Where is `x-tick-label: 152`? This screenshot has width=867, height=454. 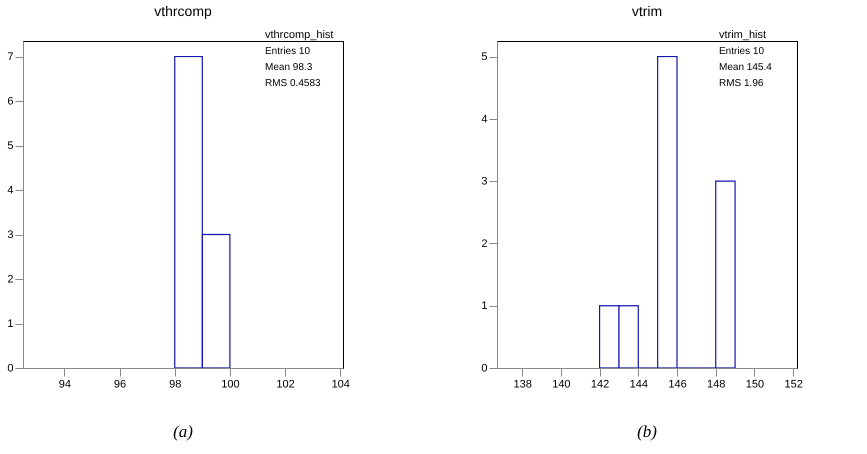
x-tick-label: 152 is located at coordinates (793, 384).